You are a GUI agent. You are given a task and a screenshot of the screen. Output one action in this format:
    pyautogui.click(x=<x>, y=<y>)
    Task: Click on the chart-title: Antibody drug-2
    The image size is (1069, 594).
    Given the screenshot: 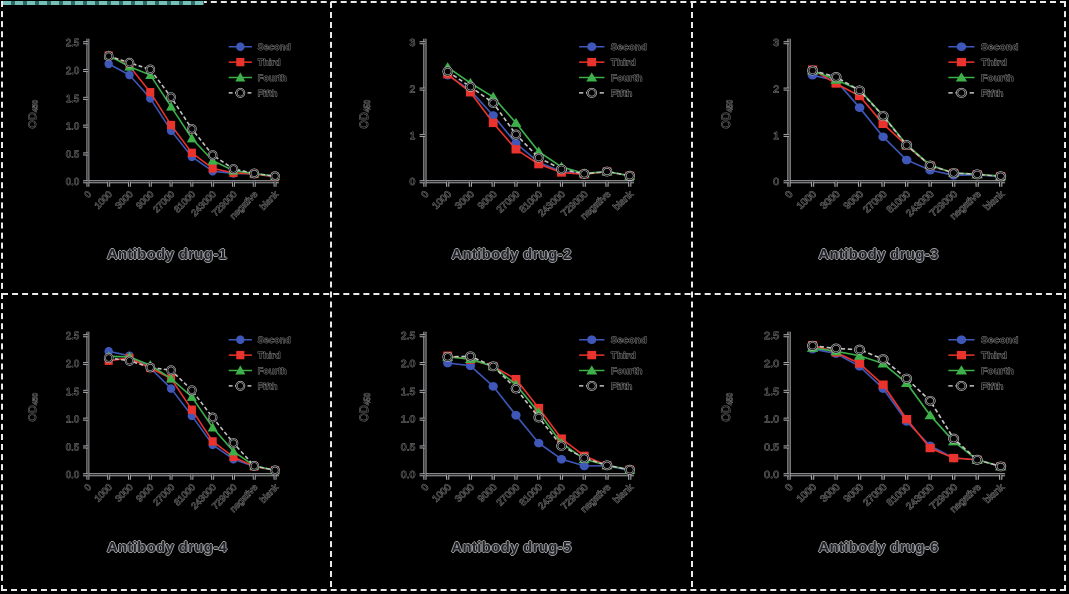 What is the action you would take?
    pyautogui.click(x=511, y=254)
    